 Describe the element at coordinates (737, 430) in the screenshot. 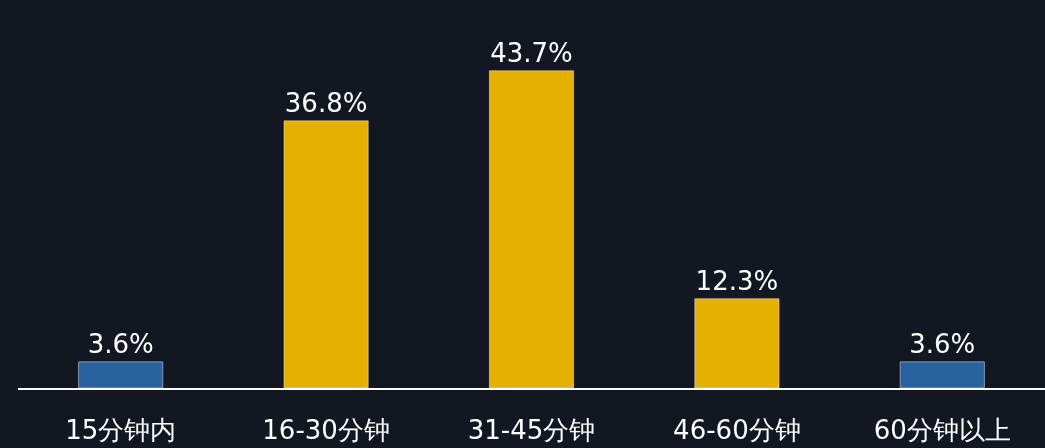

I see `x-tick-label: 46-60分钟` at that location.